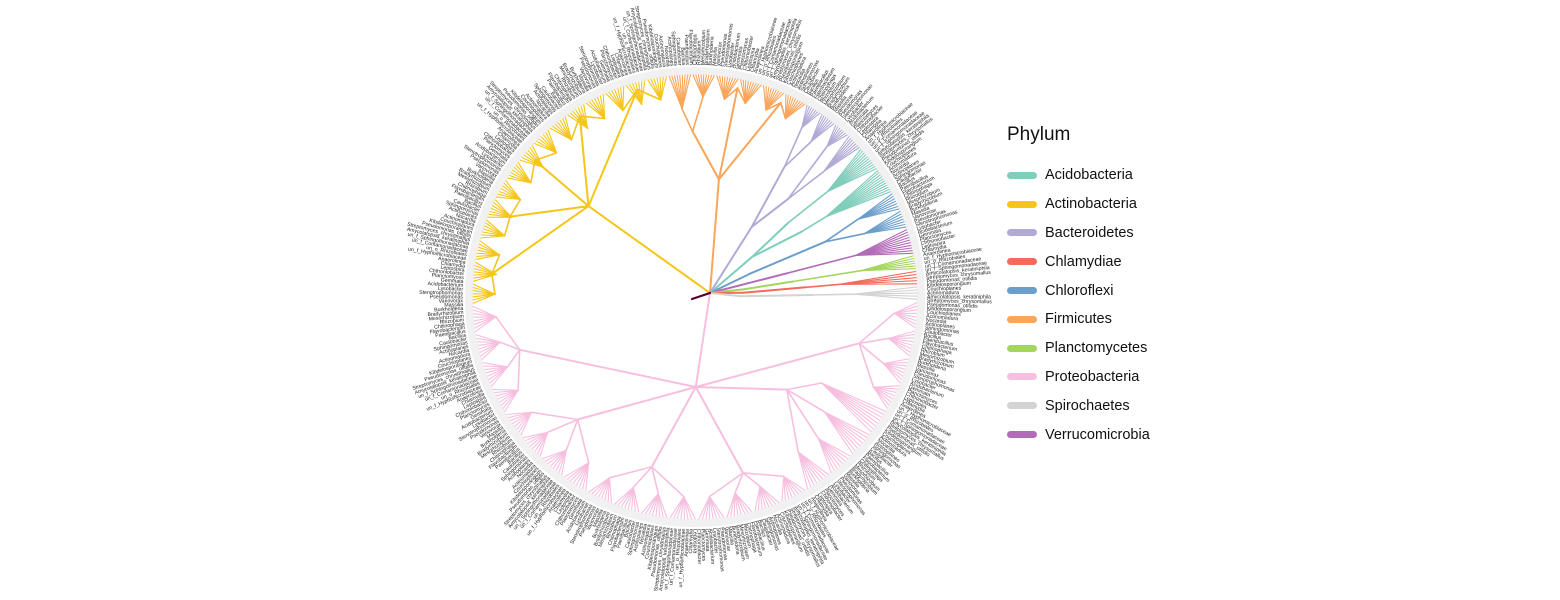  What do you see at coordinates (715, 541) in the screenshot?
I see `tip-label: Lysobacter` at bounding box center [715, 541].